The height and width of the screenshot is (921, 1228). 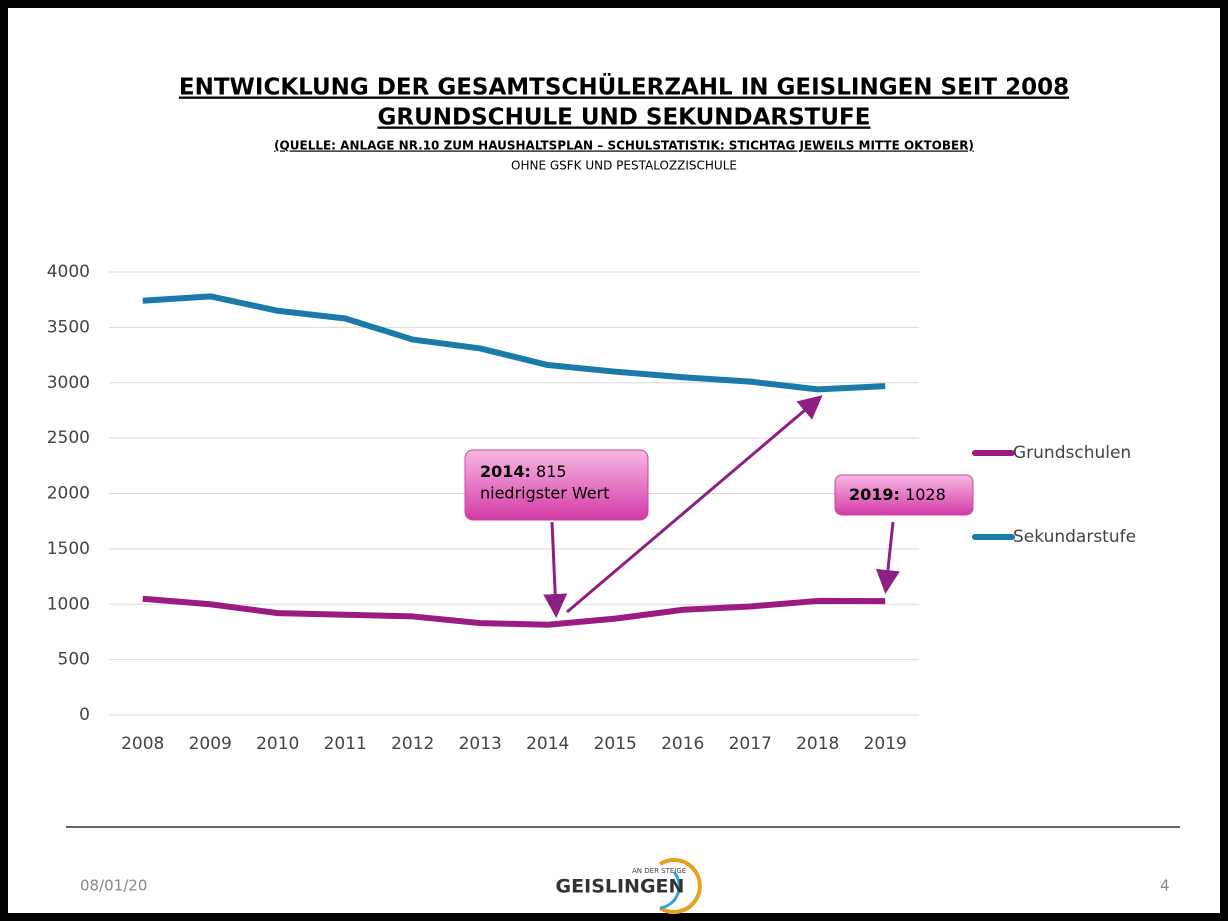 I want to click on y-tick-label: 0, so click(x=84, y=715).